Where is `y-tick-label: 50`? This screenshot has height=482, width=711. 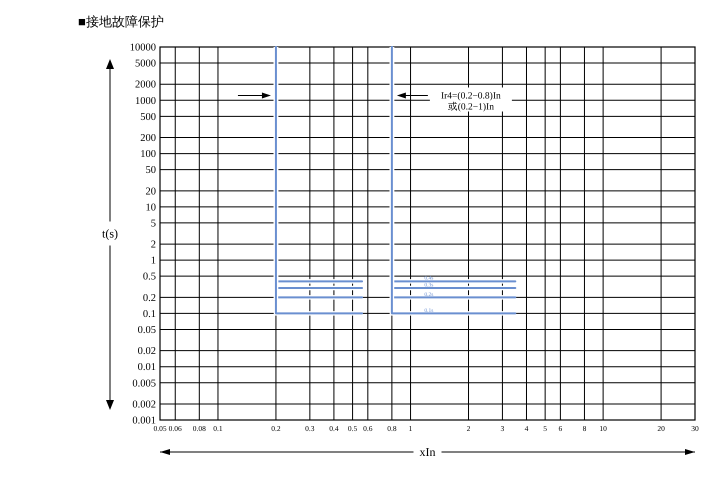 y-tick-label: 50 is located at coordinates (151, 170).